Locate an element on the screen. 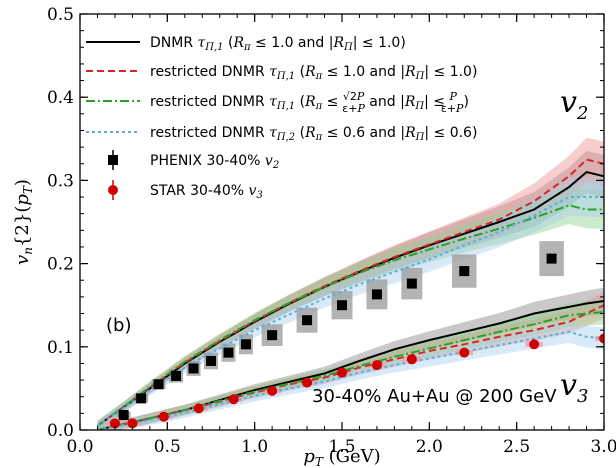  x-tick-label: 0.5 is located at coordinates (167, 447).